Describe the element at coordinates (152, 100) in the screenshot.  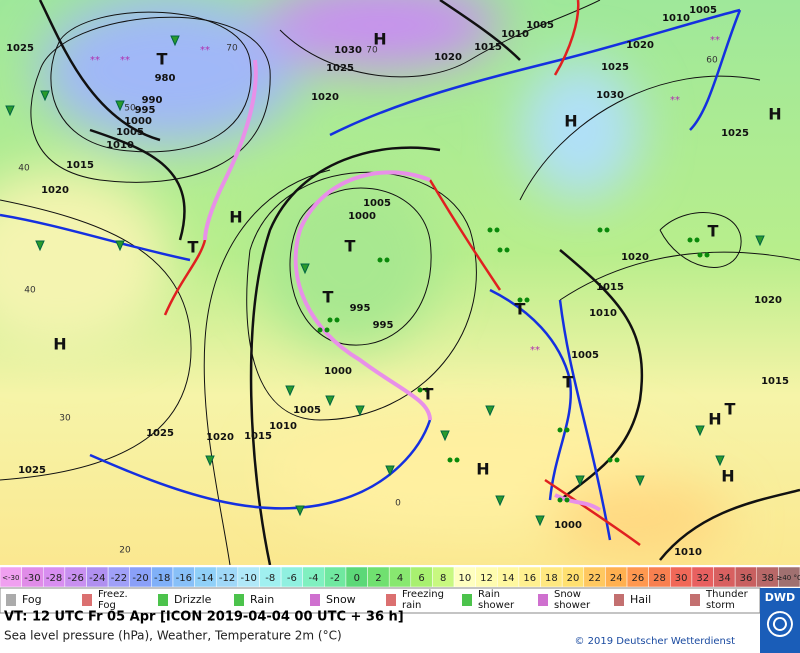
I see `isobar-label: 990` at that location.